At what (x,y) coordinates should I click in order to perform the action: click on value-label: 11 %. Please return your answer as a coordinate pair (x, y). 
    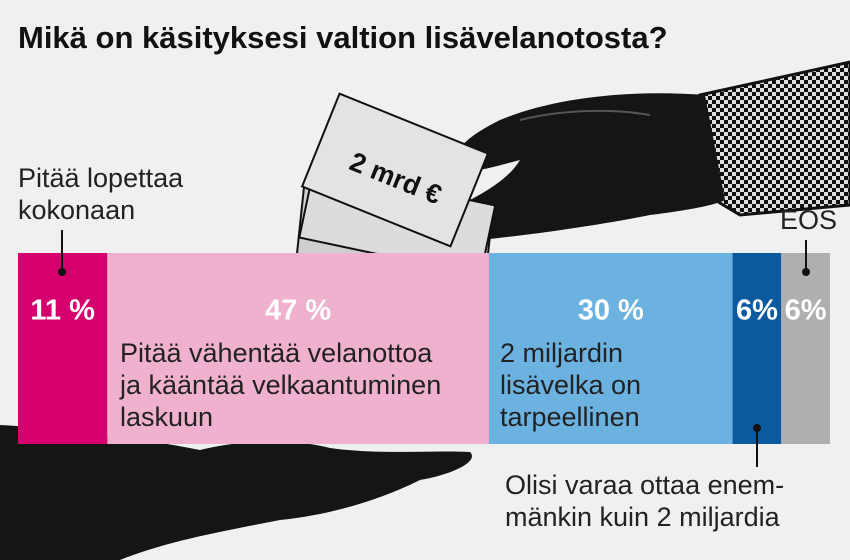
    Looking at the image, I should click on (62, 311).